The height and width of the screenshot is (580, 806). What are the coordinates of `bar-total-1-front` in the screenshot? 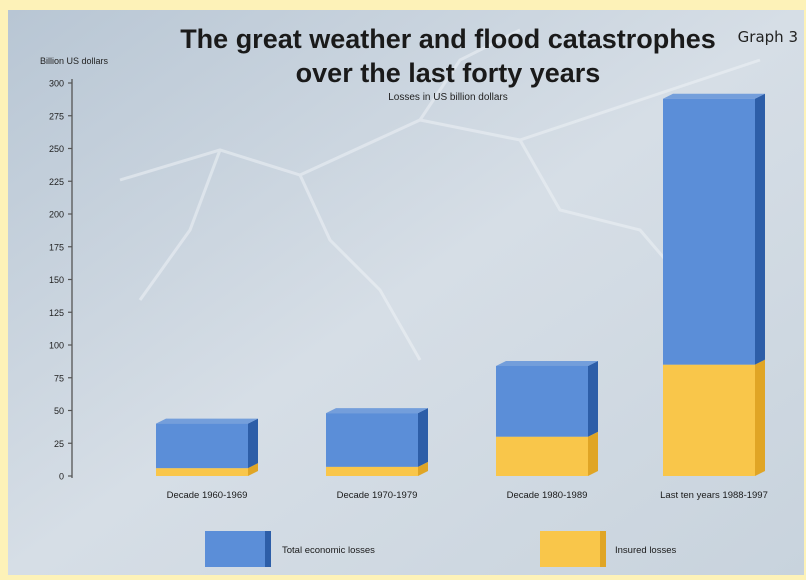 It's located at (202, 446).